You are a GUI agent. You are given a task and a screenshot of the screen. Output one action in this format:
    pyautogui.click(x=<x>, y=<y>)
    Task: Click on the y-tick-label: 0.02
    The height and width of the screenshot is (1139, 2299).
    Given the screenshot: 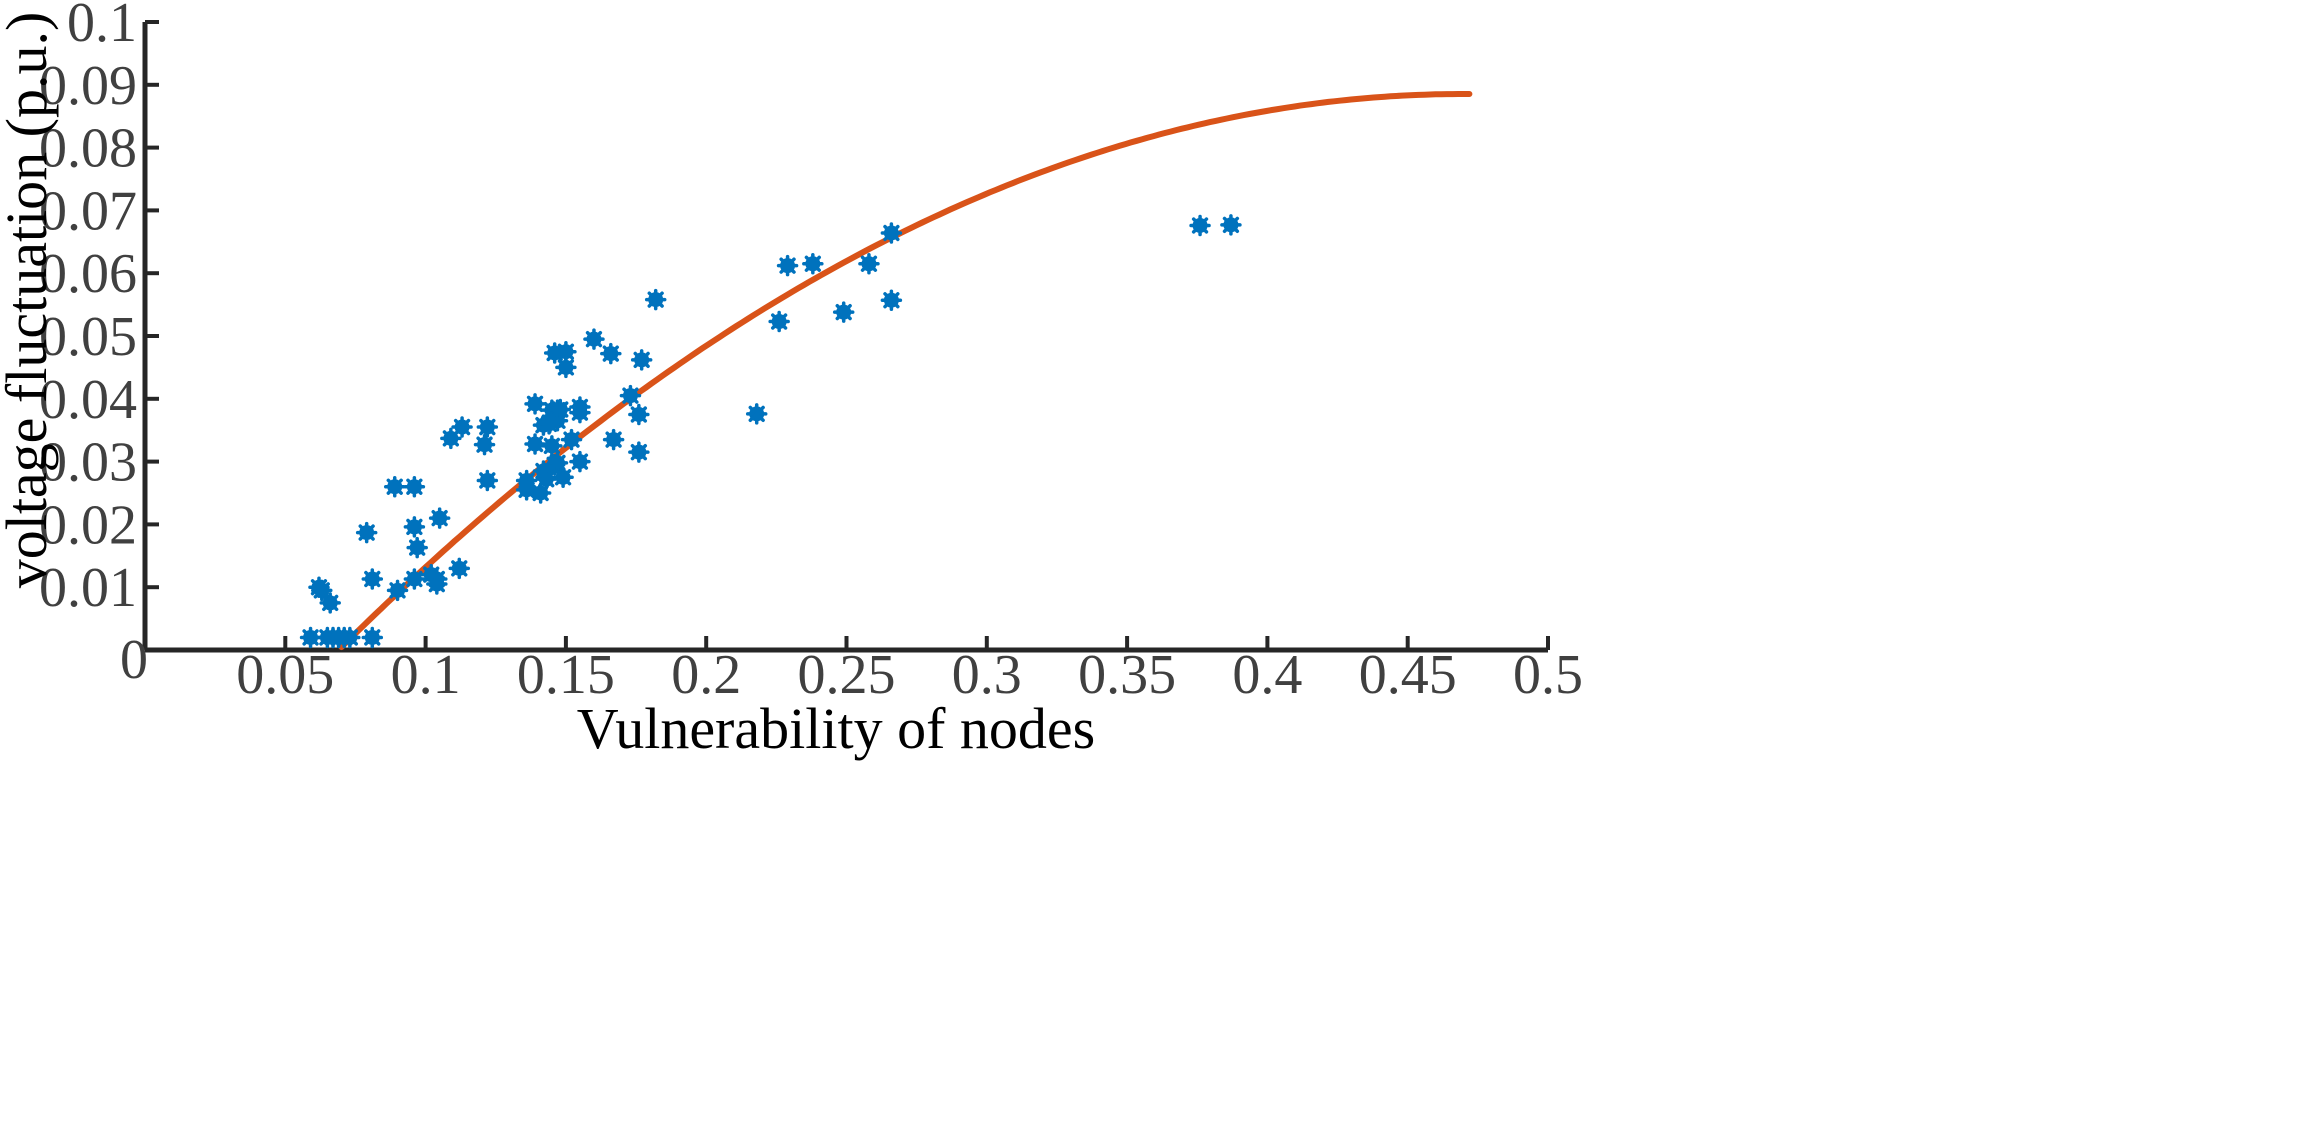 What is the action you would take?
    pyautogui.click(x=88, y=525)
    